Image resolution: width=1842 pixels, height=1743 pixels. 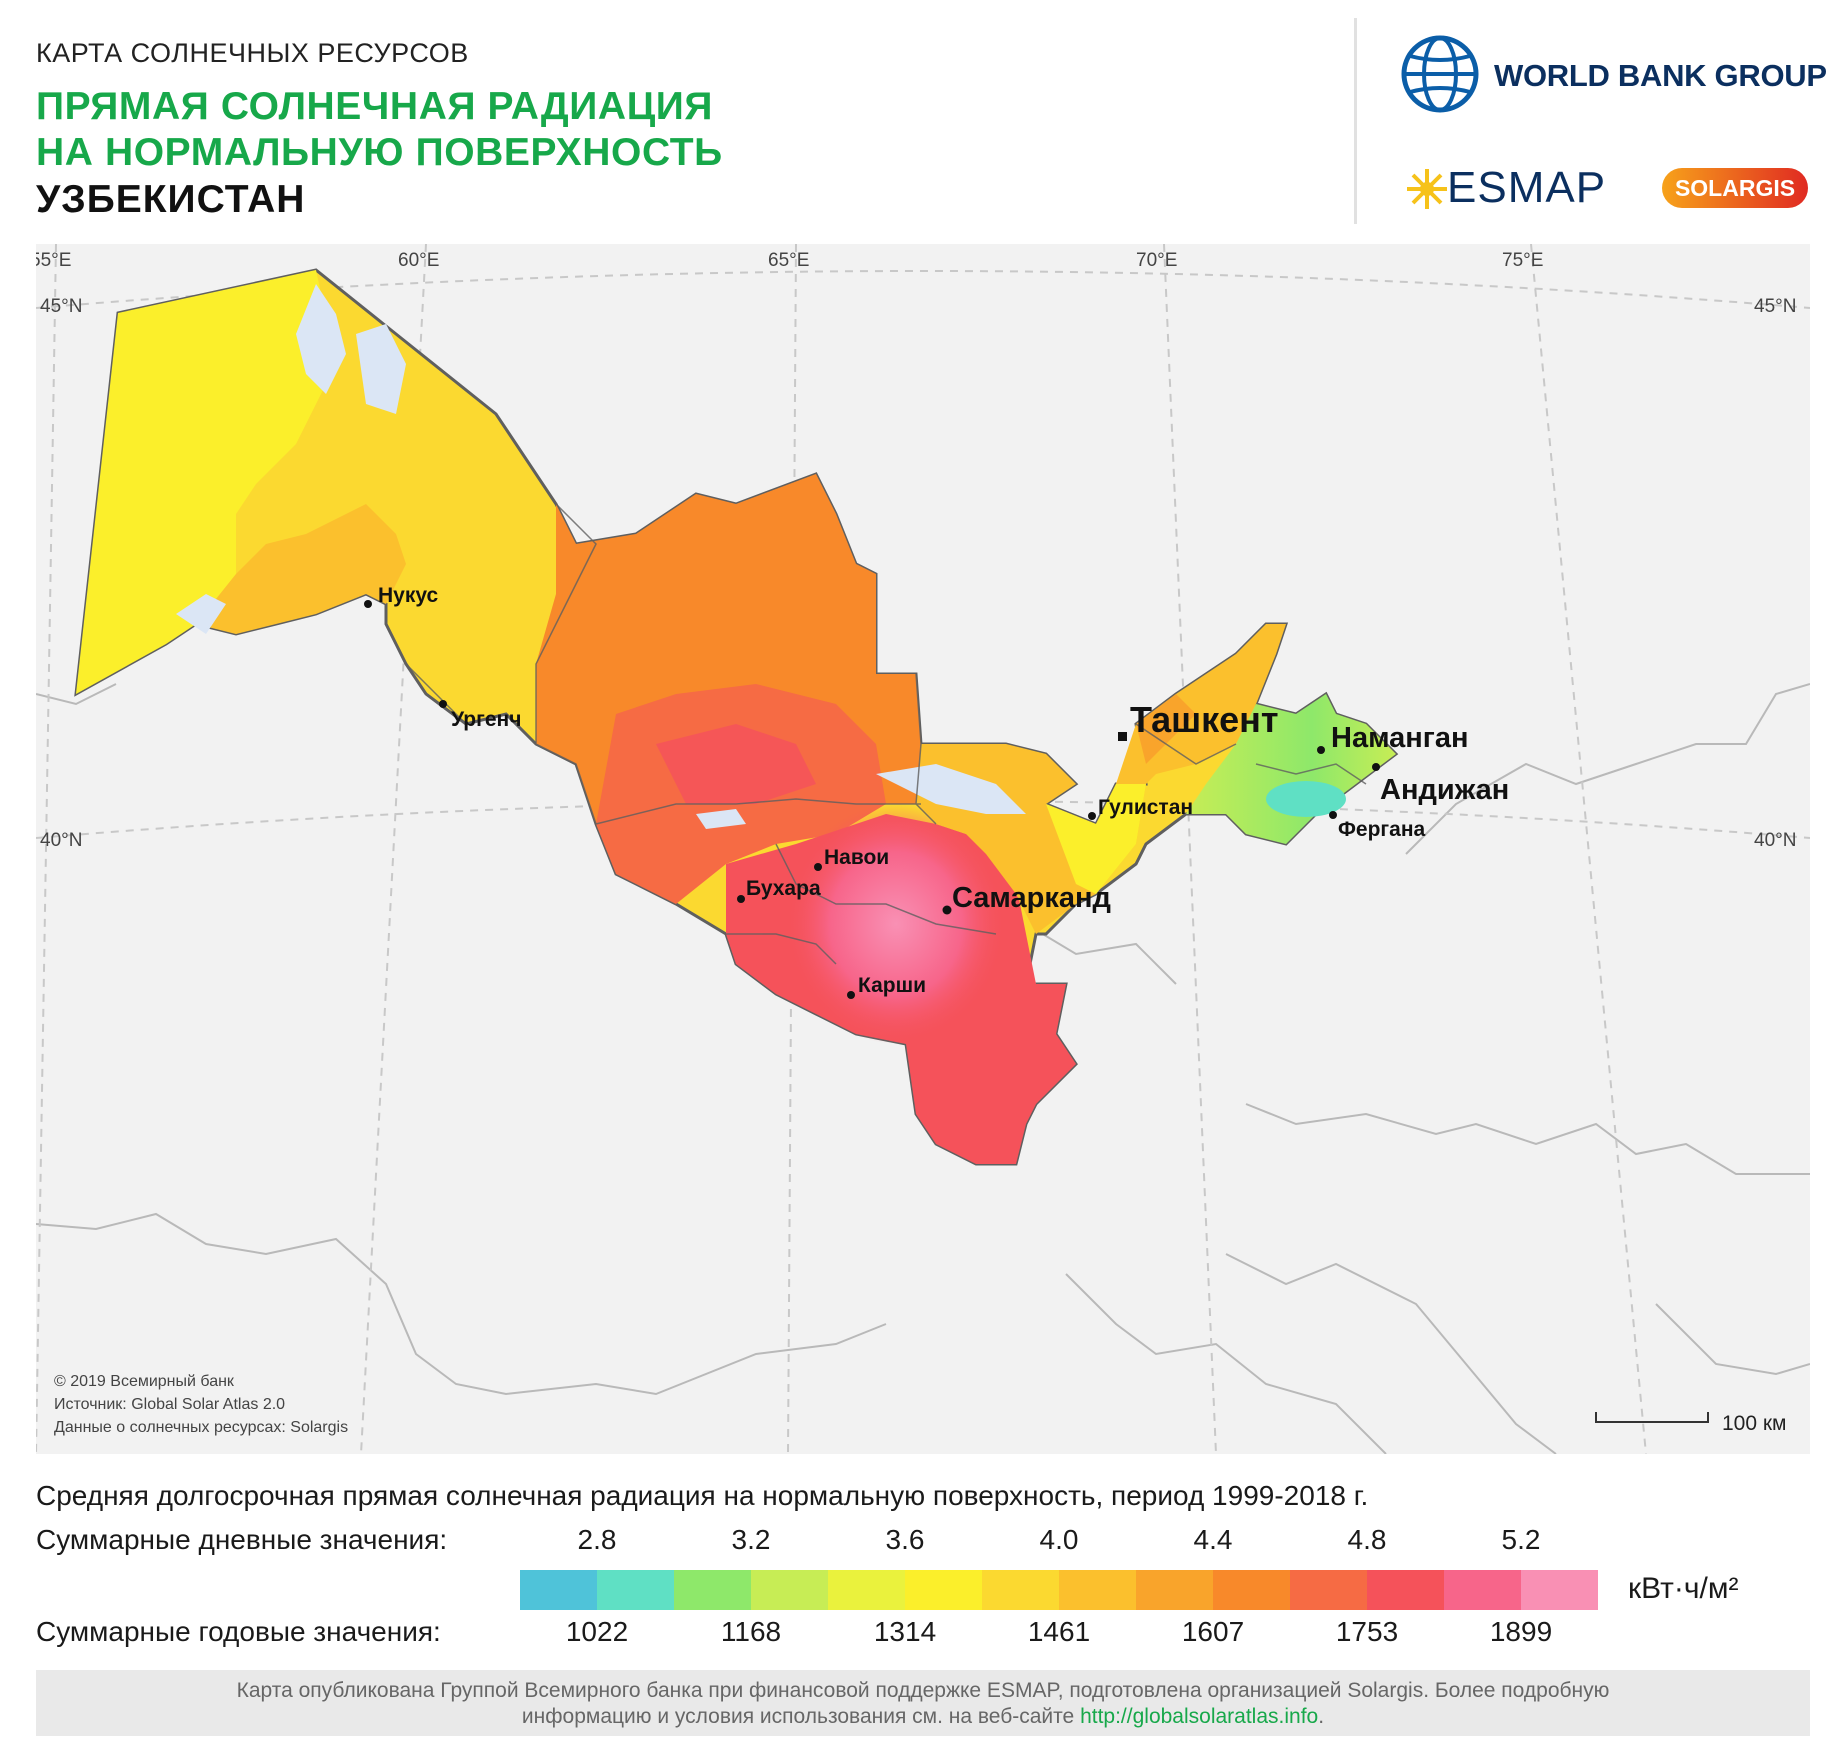 I want to click on legend-daily-label: Суммарные дневные значения:, so click(x=242, y=1539).